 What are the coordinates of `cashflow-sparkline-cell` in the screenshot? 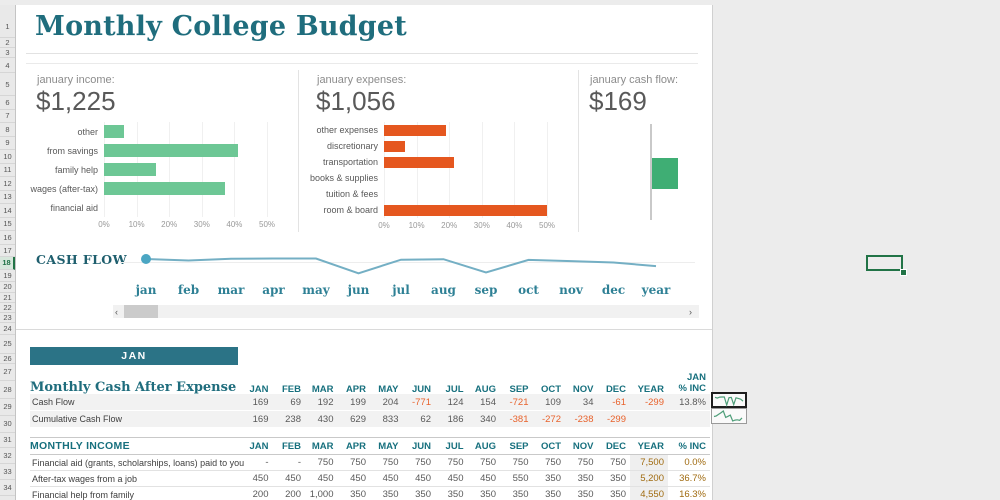 It's located at (729, 400).